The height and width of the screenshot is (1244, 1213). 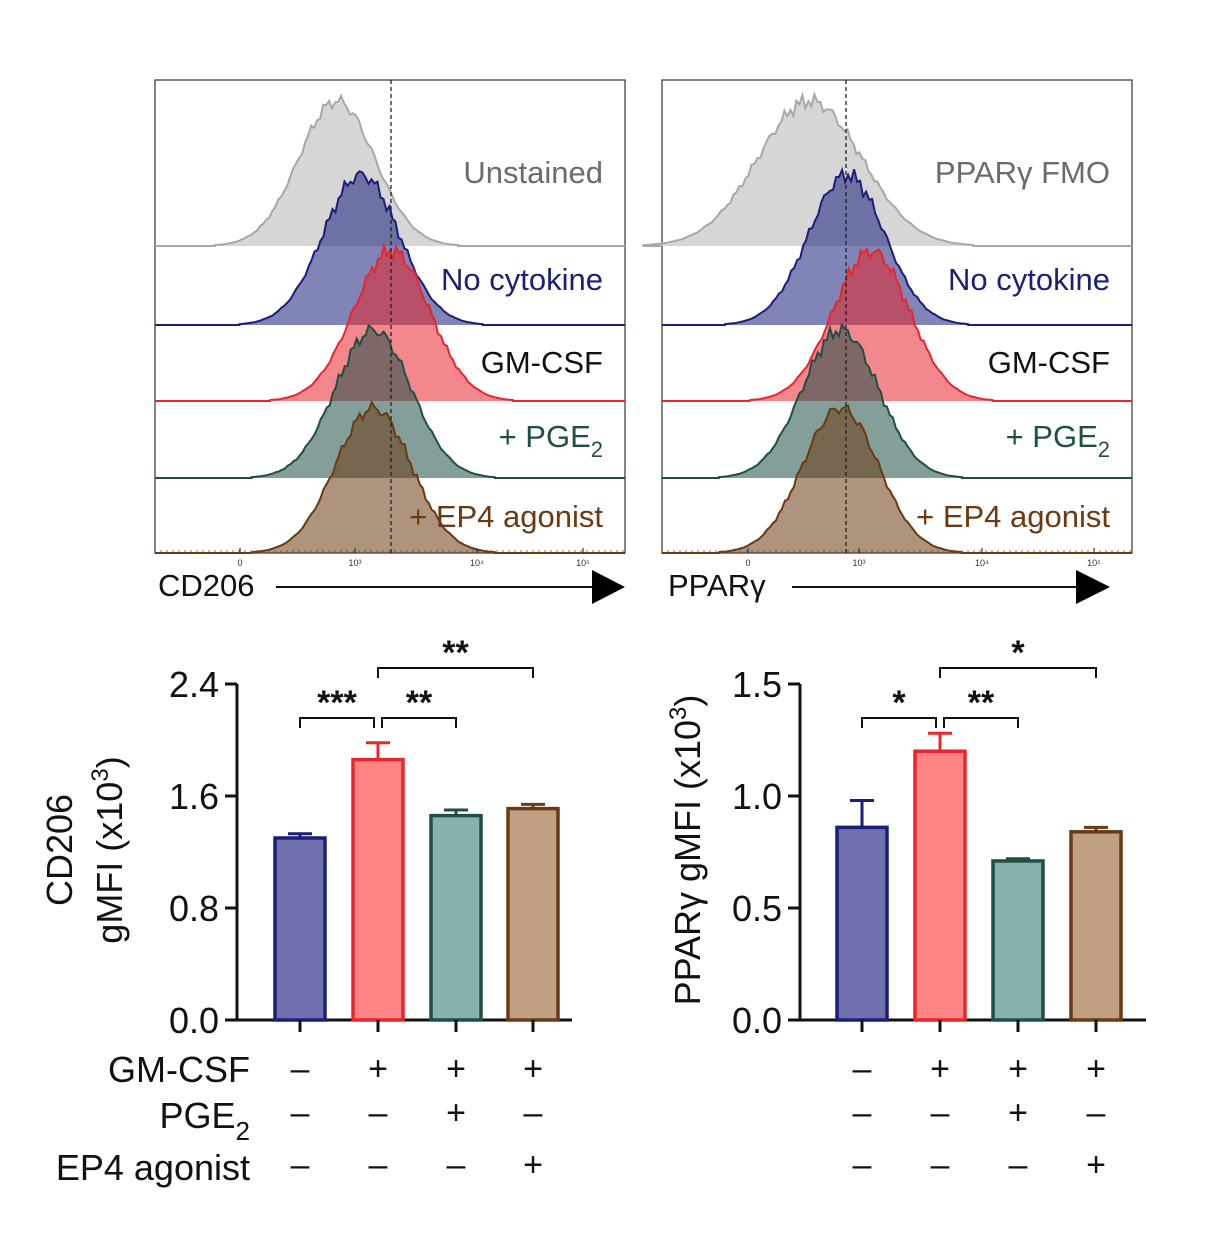 What do you see at coordinates (239, 563) in the screenshot?
I see `cd206-tick-label-0: 0` at bounding box center [239, 563].